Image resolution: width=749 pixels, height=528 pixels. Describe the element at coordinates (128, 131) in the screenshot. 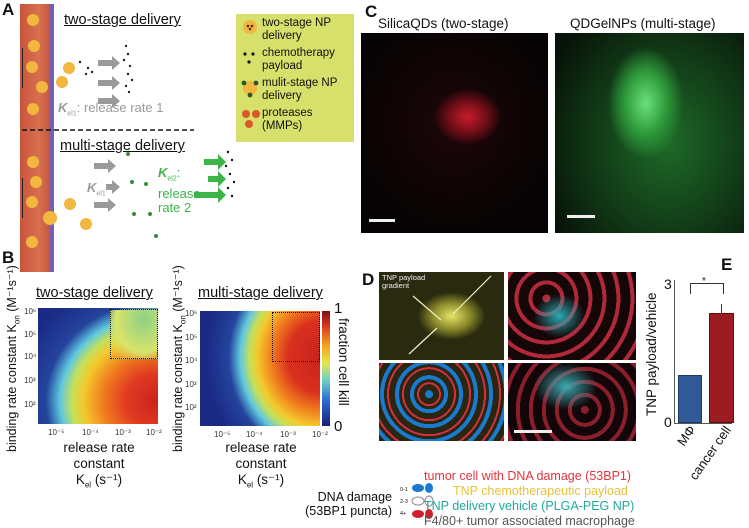

I see `delivery-schematic` at that location.